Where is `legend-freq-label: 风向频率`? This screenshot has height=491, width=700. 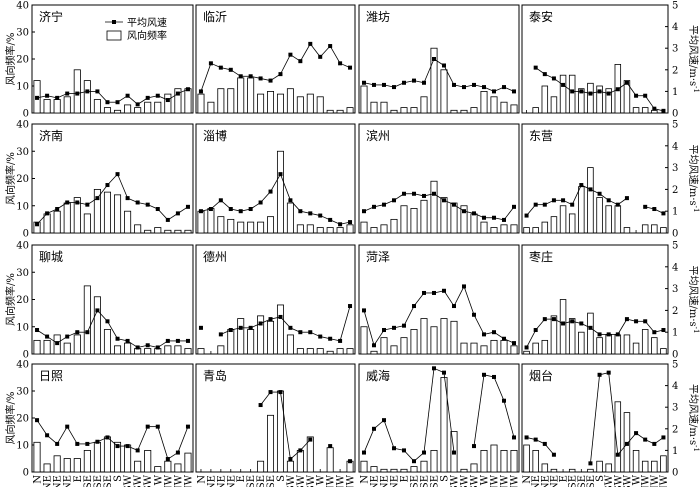 legend-freq-label: 风向频率 is located at coordinates (147, 35).